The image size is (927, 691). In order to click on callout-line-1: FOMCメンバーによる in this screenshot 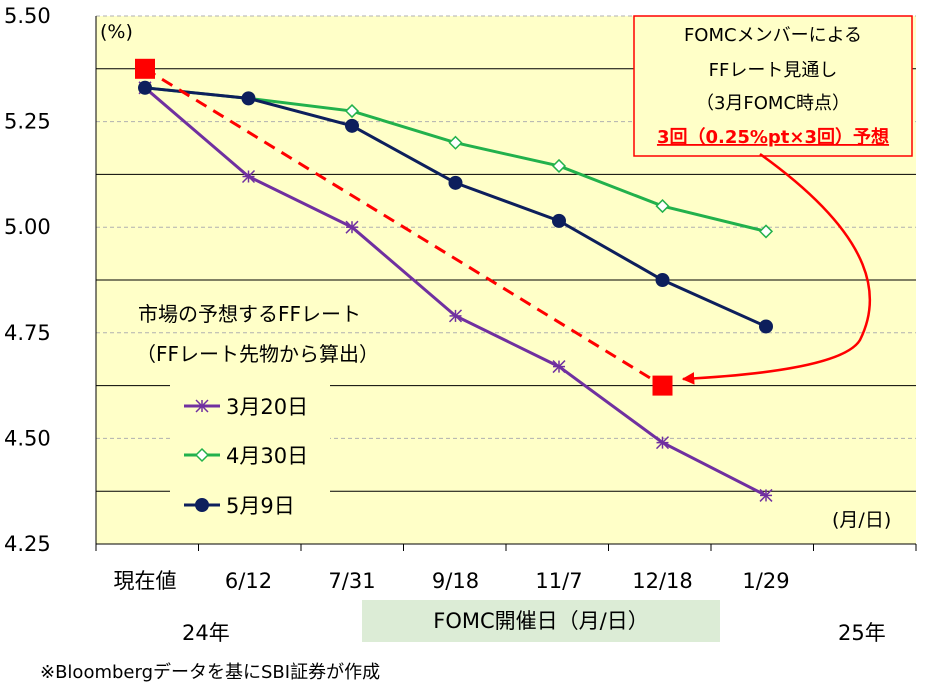, I will do `click(773, 35)`.